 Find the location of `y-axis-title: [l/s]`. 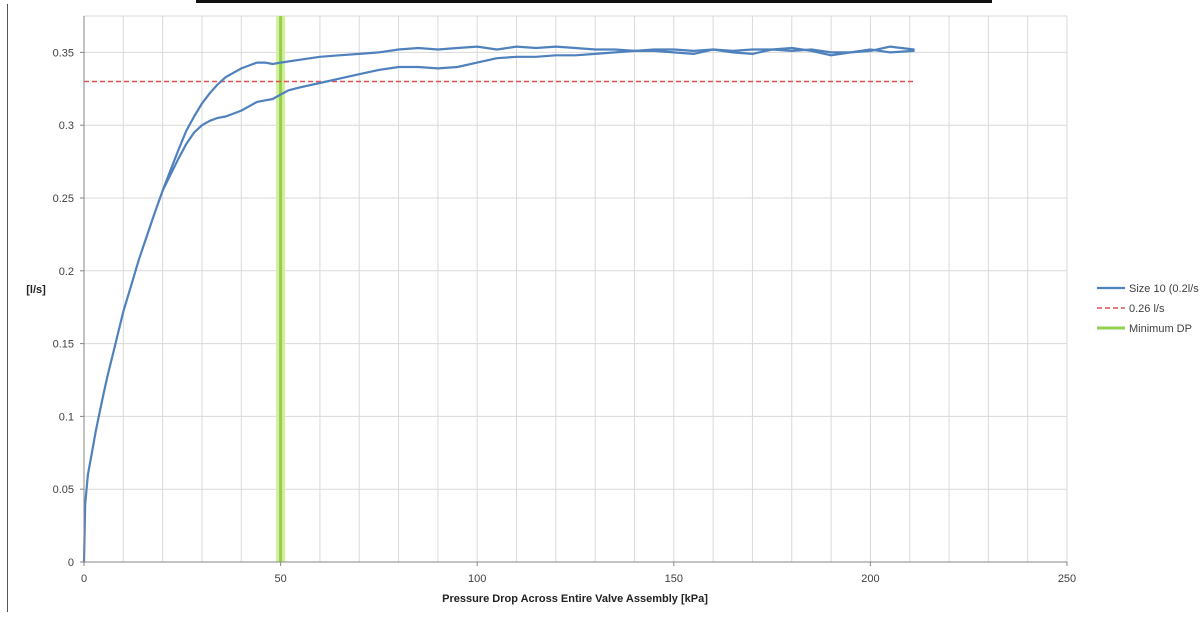

y-axis-title: [l/s] is located at coordinates (36, 290).